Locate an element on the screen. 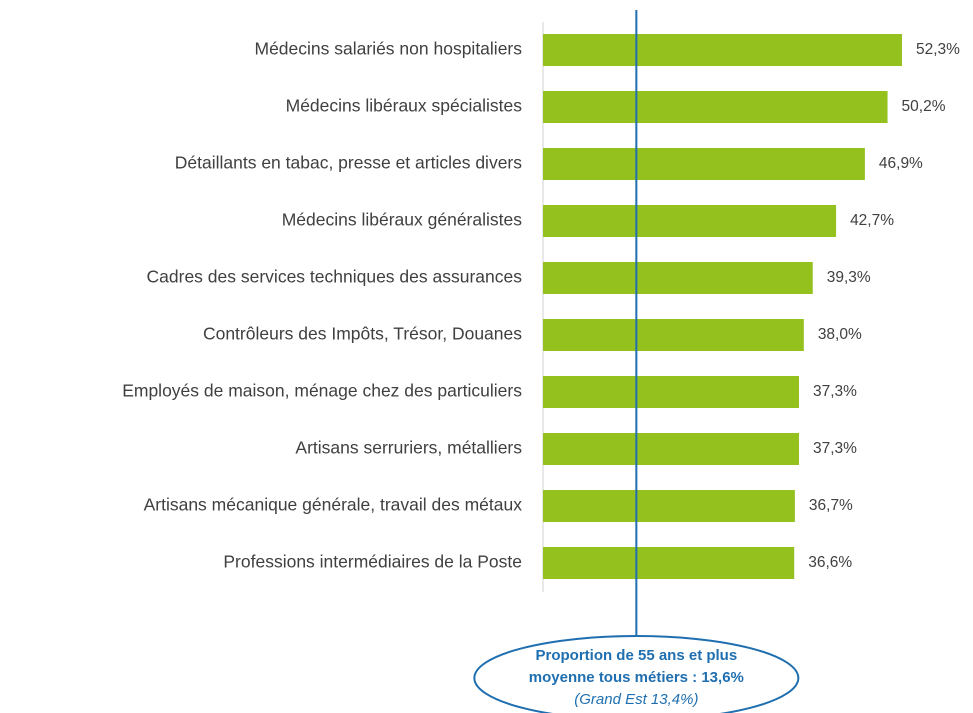 Image resolution: width=973 pixels, height=713 pixels. category-label: Contrôleurs des Impôts, Trésor, Douanes is located at coordinates (362, 334).